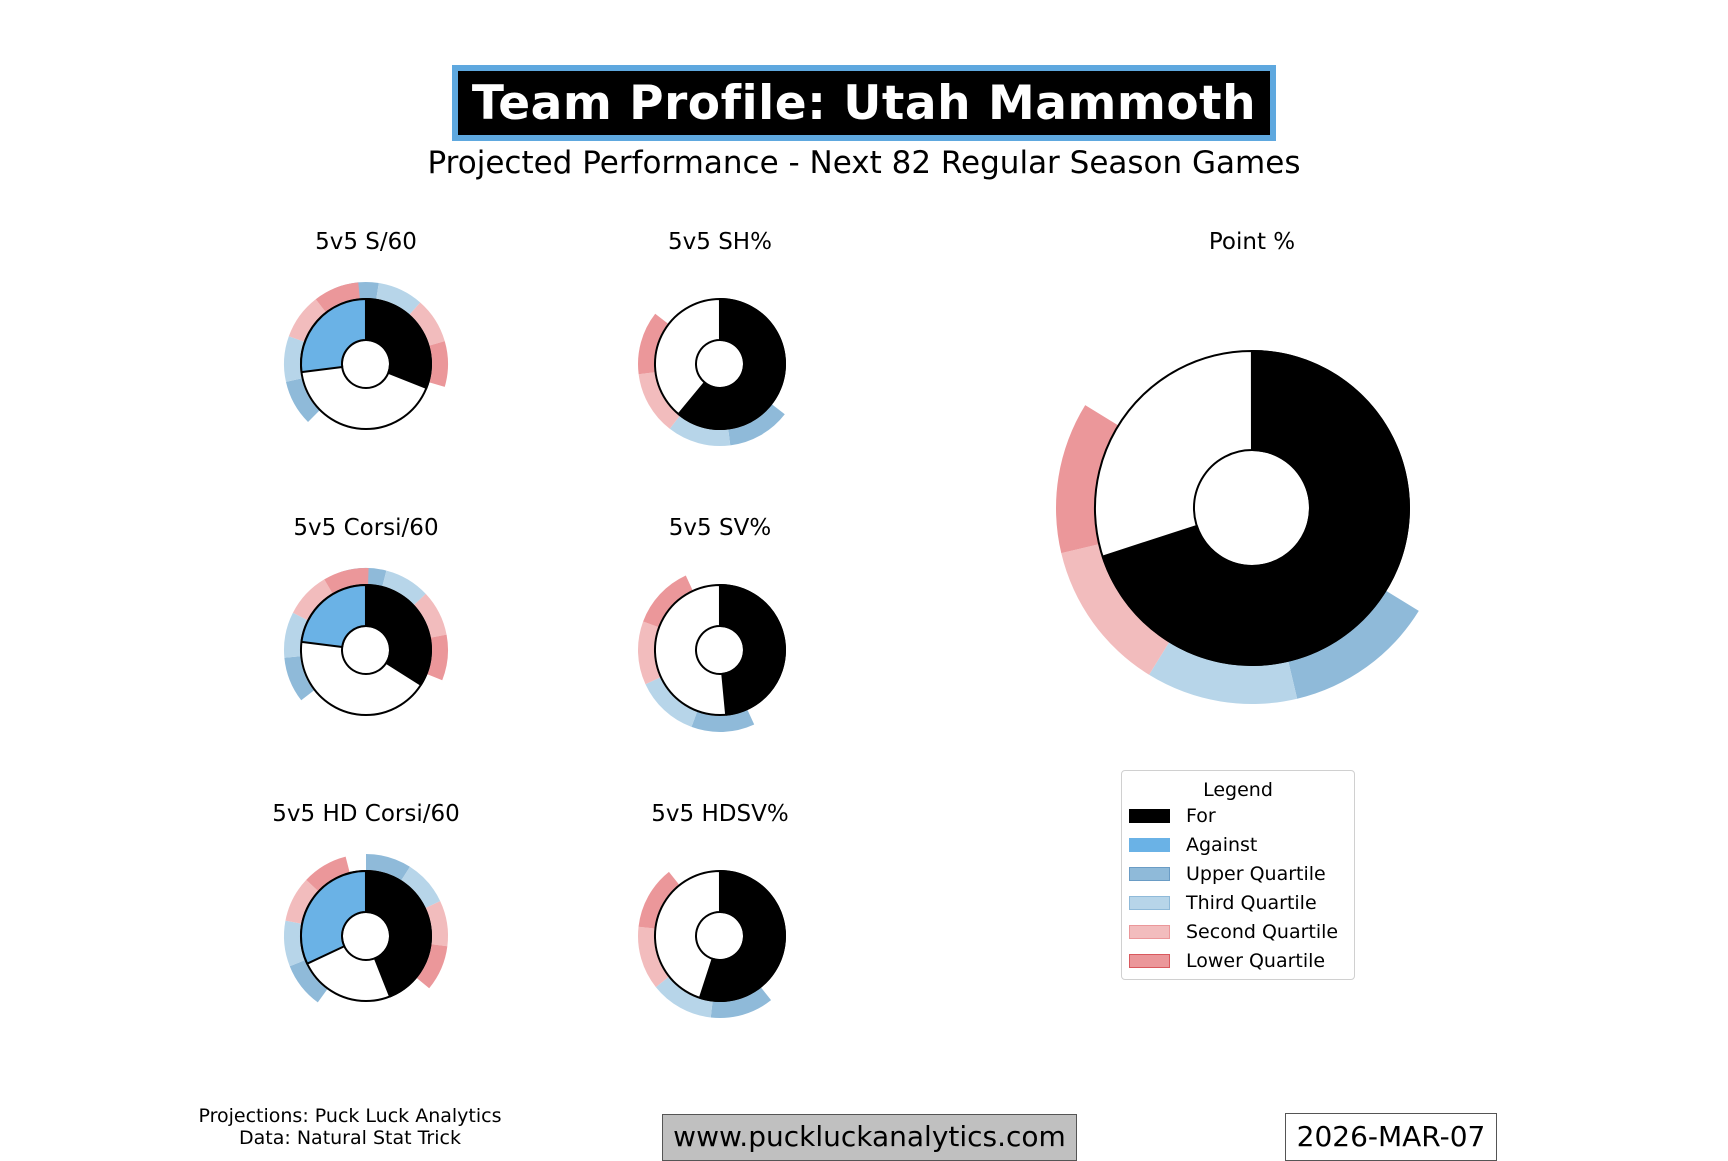 This screenshot has height=1161, width=1728. What do you see at coordinates (1252, 242) in the screenshot?
I see `chart-title: Point %` at bounding box center [1252, 242].